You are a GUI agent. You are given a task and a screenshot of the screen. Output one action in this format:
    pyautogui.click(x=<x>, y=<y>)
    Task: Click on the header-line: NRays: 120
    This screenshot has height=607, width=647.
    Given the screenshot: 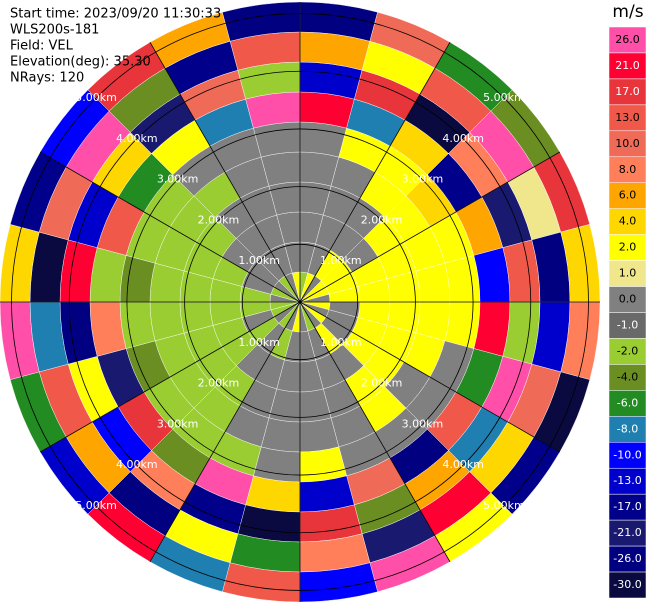 What is the action you would take?
    pyautogui.click(x=47, y=78)
    